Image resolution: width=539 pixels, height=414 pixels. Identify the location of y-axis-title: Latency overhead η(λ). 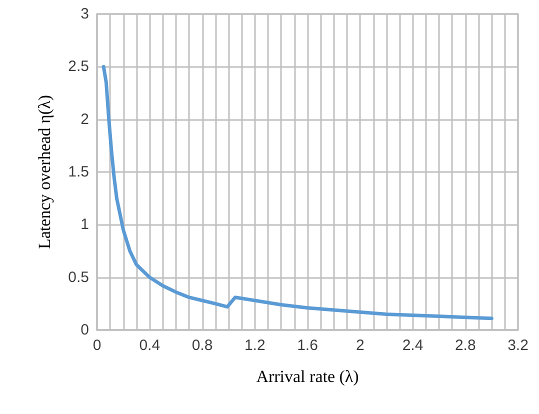
(44, 172).